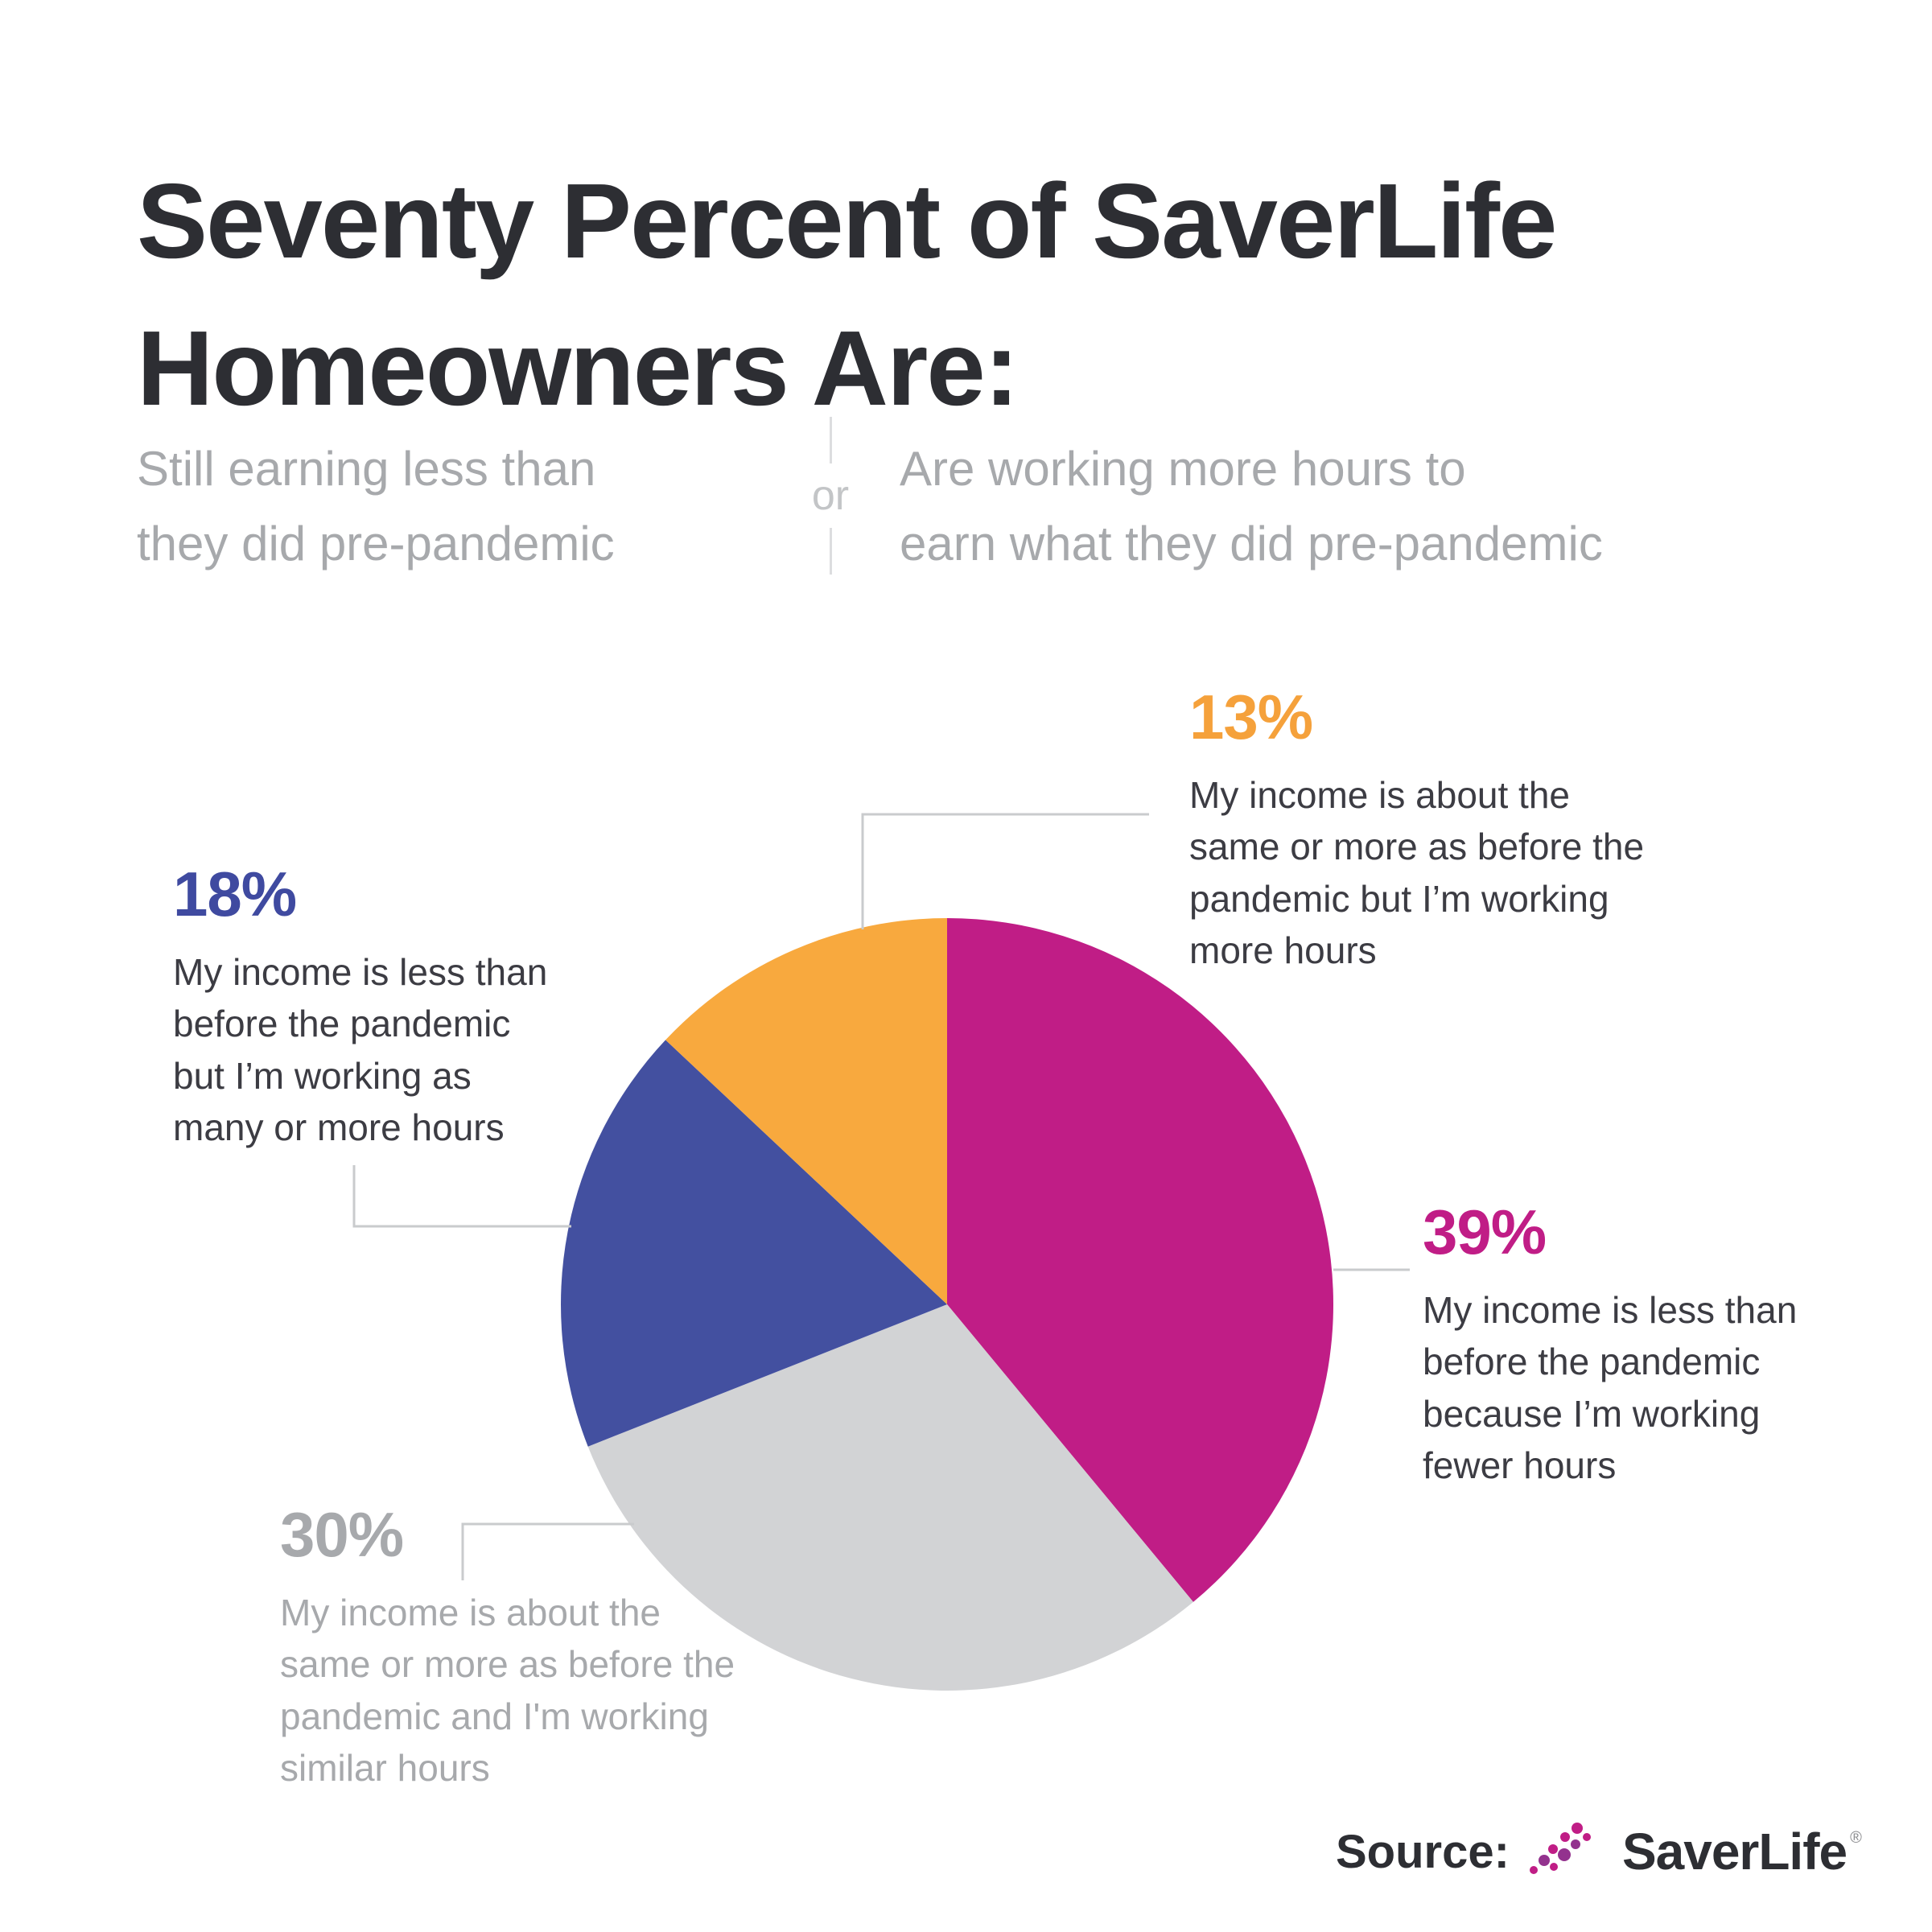  What do you see at coordinates (1140, 1260) in the screenshot?
I see `pie-slice-39pct` at bounding box center [1140, 1260].